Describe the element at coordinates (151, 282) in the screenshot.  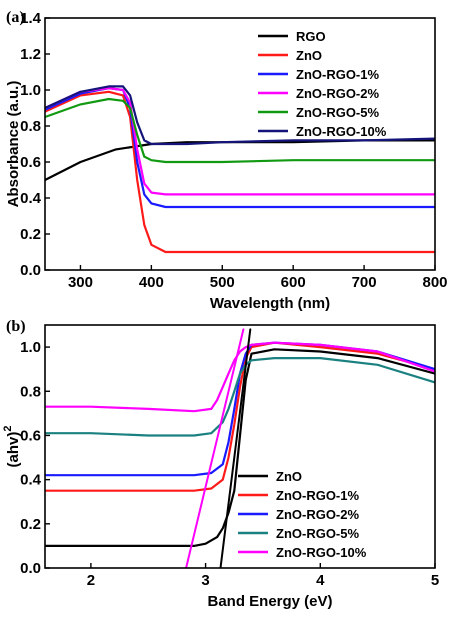
I see `panel-a-x-tick-label: 400` at that location.